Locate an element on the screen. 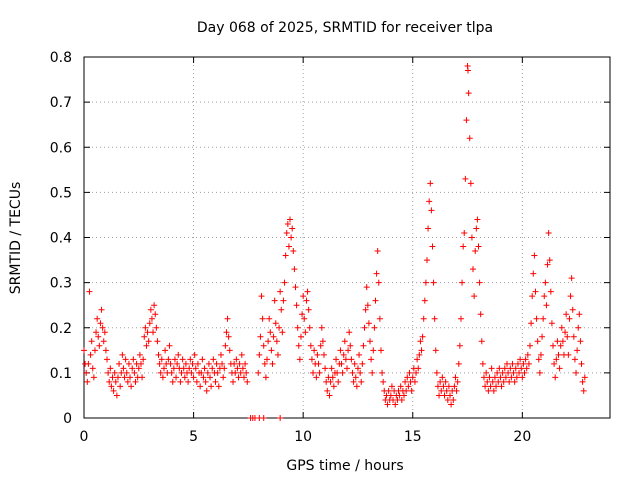 The height and width of the screenshot is (480, 640). x-tick-label: 10 is located at coordinates (303, 437).